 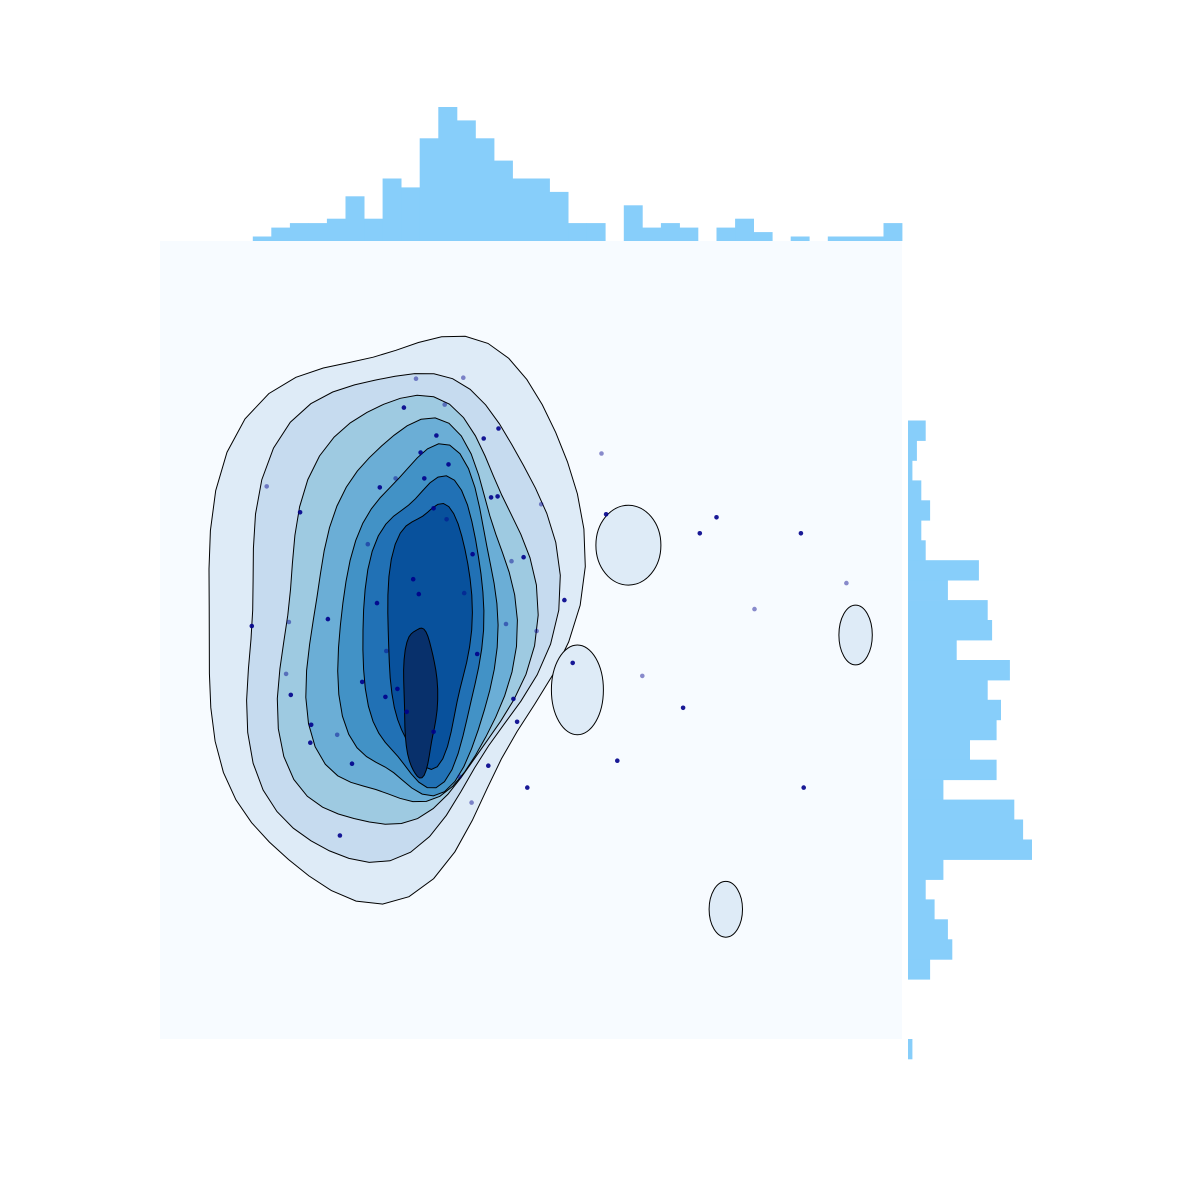 What do you see at coordinates (577, 174) in the screenshot?
I see `marginal-x-histogram` at bounding box center [577, 174].